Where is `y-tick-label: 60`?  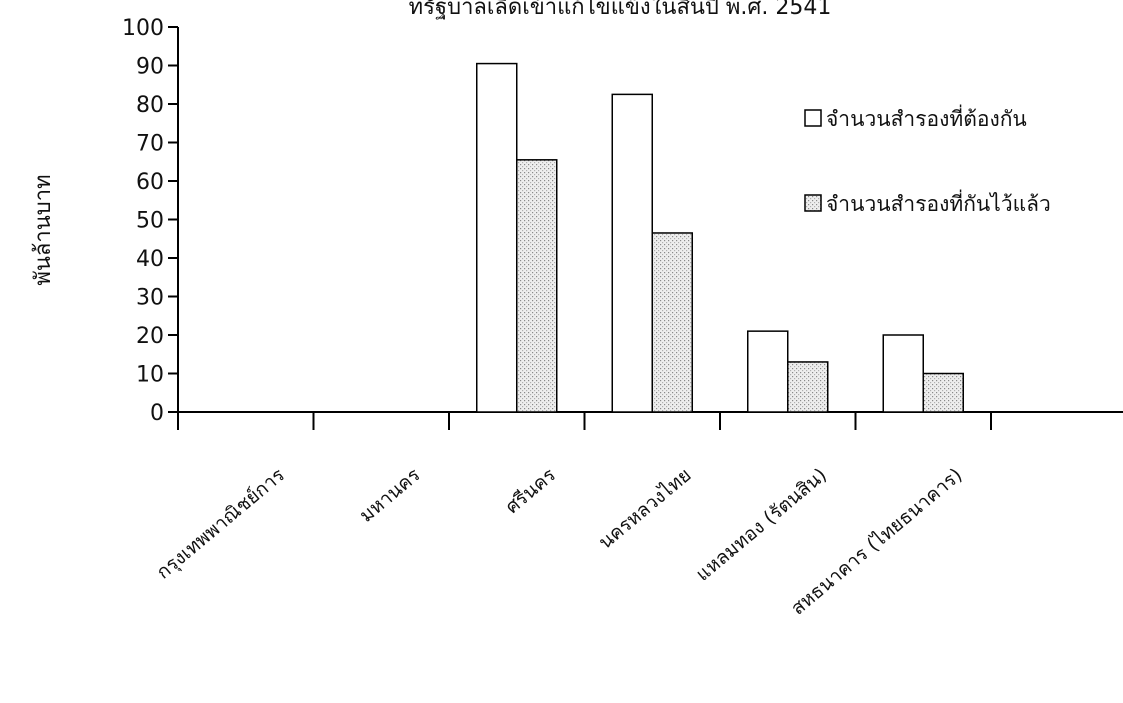
y-tick-label: 60 is located at coordinates (150, 182).